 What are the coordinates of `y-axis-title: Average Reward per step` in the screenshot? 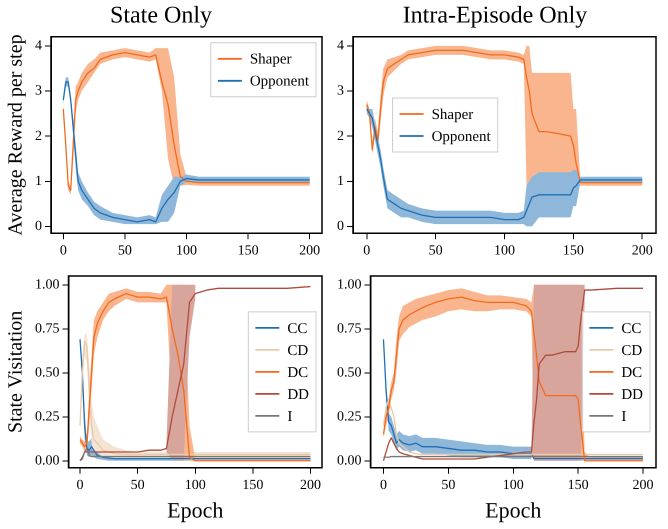 It's located at (15, 135).